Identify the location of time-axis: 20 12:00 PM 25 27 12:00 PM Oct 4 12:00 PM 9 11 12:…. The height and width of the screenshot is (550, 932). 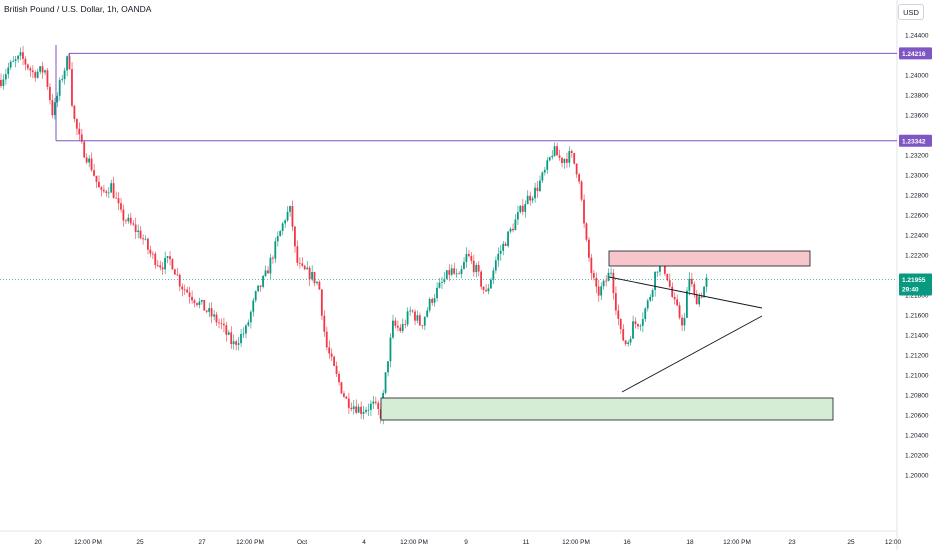
(467, 542).